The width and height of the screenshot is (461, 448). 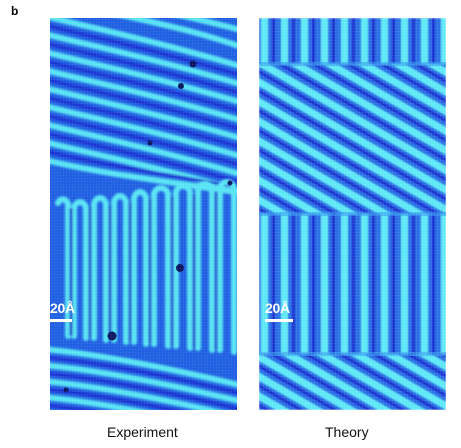 I want to click on experiment-scale-bar-label: 20Å, so click(x=62, y=308).